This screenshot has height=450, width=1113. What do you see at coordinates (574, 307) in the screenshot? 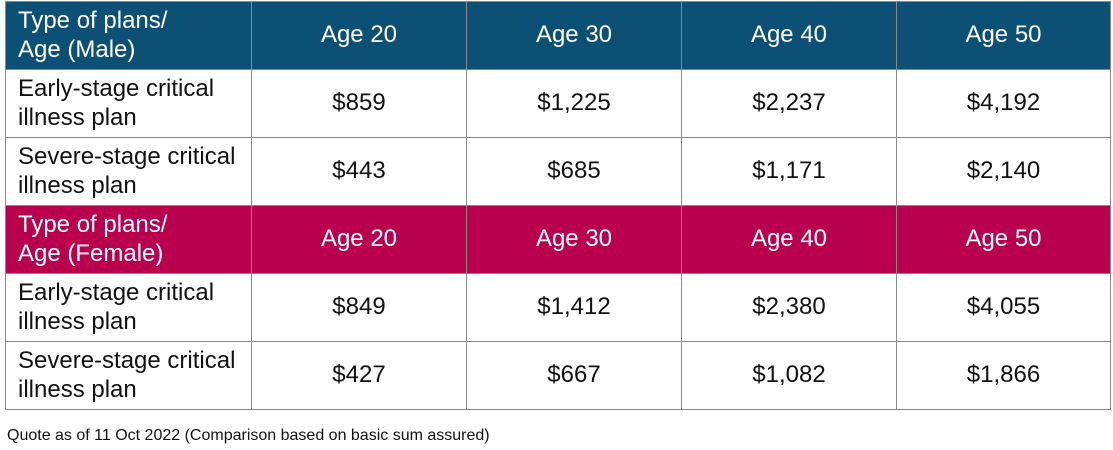
I see `premium-cell: $1,412` at bounding box center [574, 307].